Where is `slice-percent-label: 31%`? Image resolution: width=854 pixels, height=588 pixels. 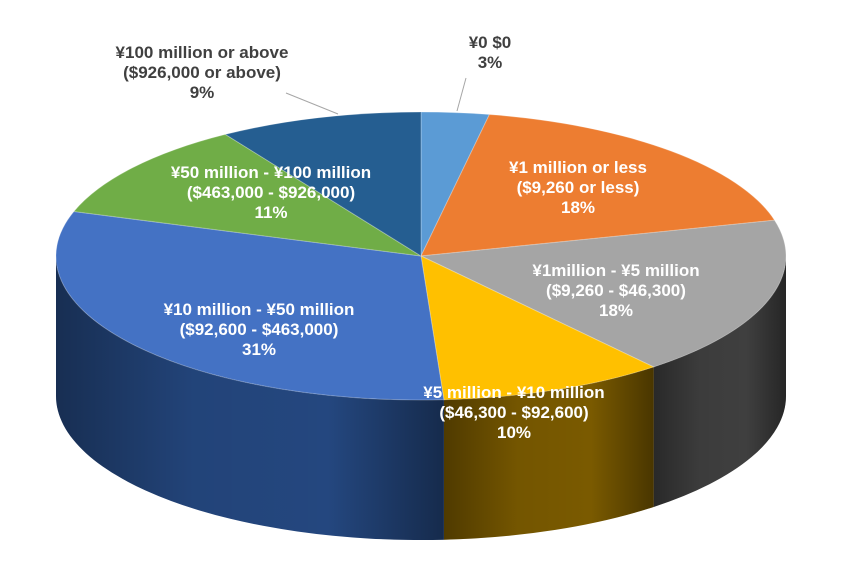 slice-percent-label: 31% is located at coordinates (259, 349).